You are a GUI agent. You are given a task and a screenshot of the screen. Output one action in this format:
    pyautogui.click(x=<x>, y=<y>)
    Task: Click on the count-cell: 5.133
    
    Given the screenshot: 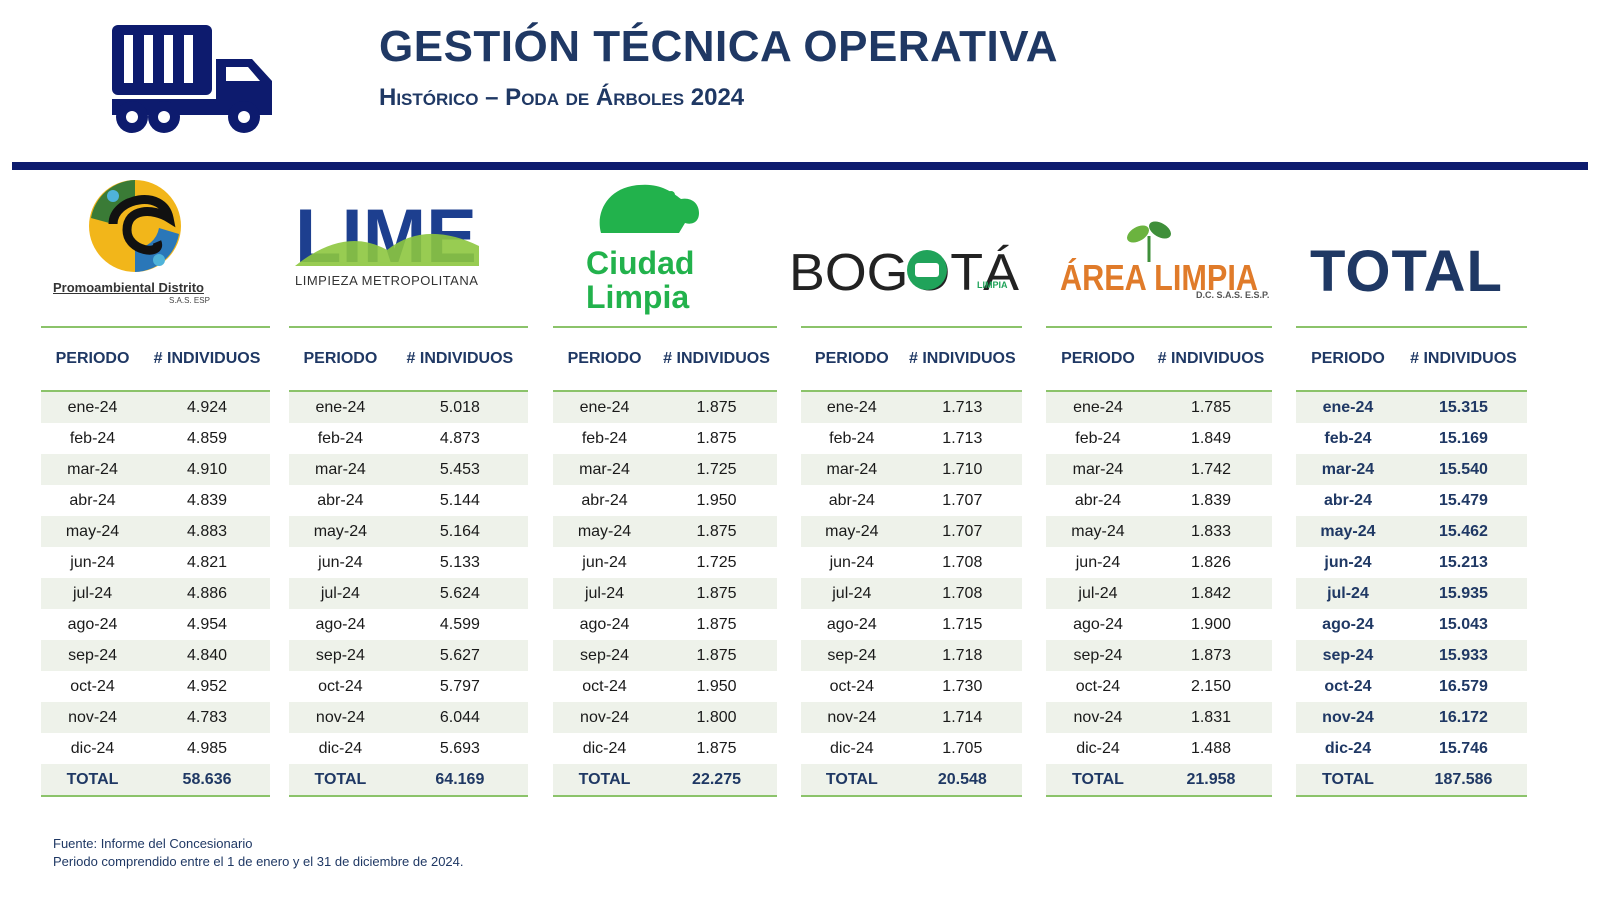 What is the action you would take?
    pyautogui.click(x=459, y=562)
    